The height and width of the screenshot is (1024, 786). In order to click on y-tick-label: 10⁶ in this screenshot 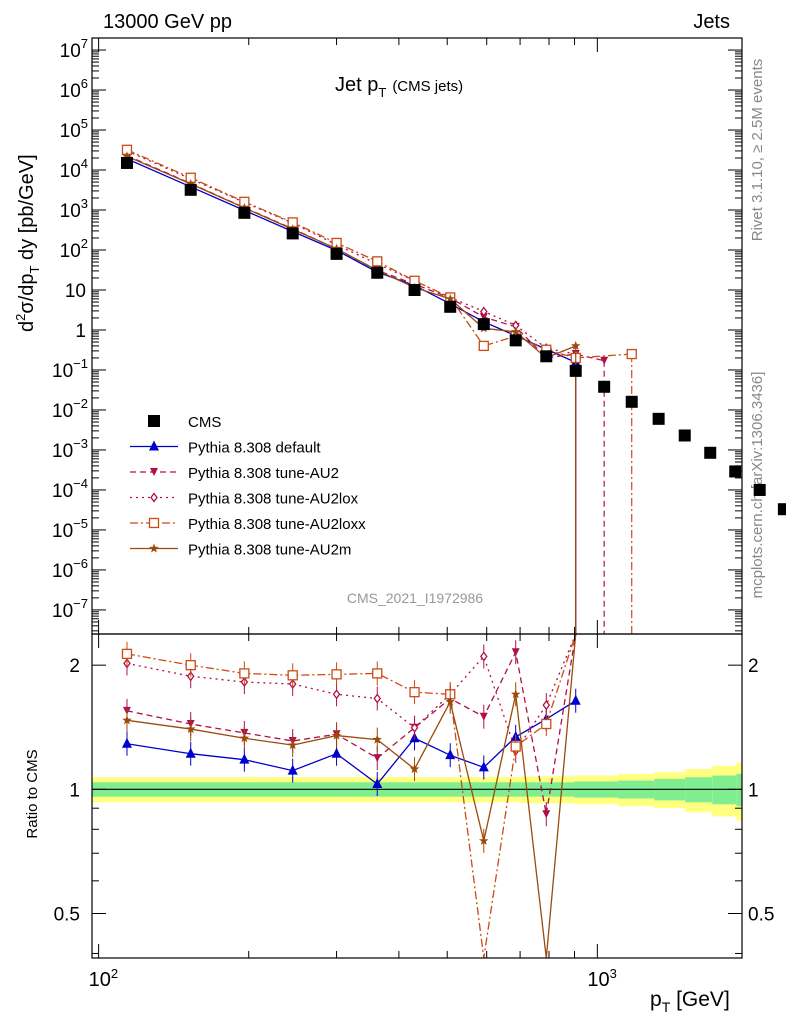, I will do `click(74, 89)`.